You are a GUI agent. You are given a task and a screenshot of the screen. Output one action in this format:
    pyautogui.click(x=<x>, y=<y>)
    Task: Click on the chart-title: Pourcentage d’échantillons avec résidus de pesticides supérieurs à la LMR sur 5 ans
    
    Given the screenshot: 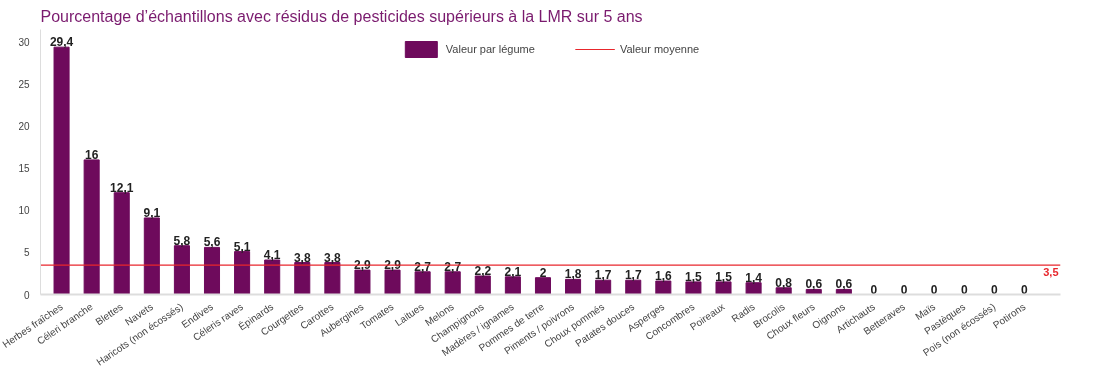 What is the action you would take?
    pyautogui.click(x=341, y=16)
    